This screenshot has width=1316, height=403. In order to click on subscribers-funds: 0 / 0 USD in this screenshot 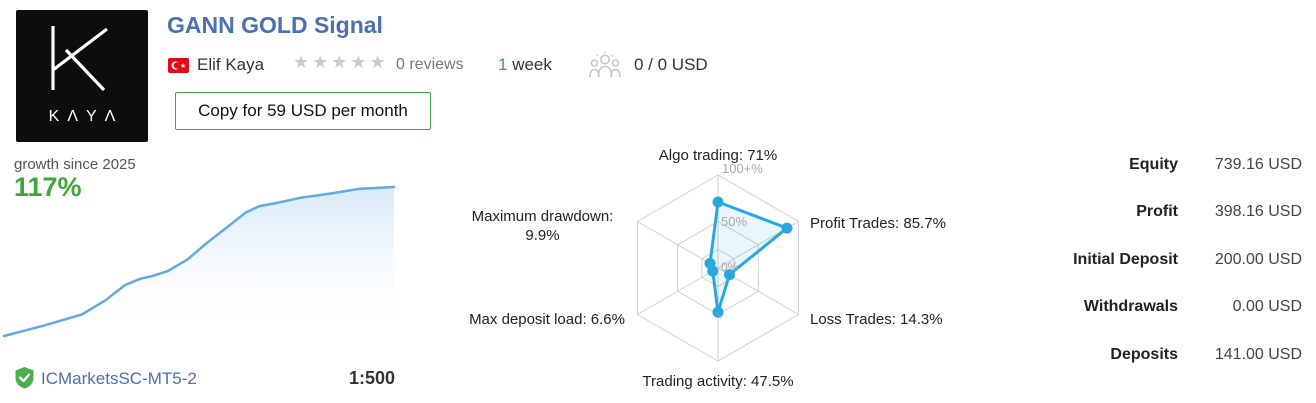, I will do `click(671, 64)`.